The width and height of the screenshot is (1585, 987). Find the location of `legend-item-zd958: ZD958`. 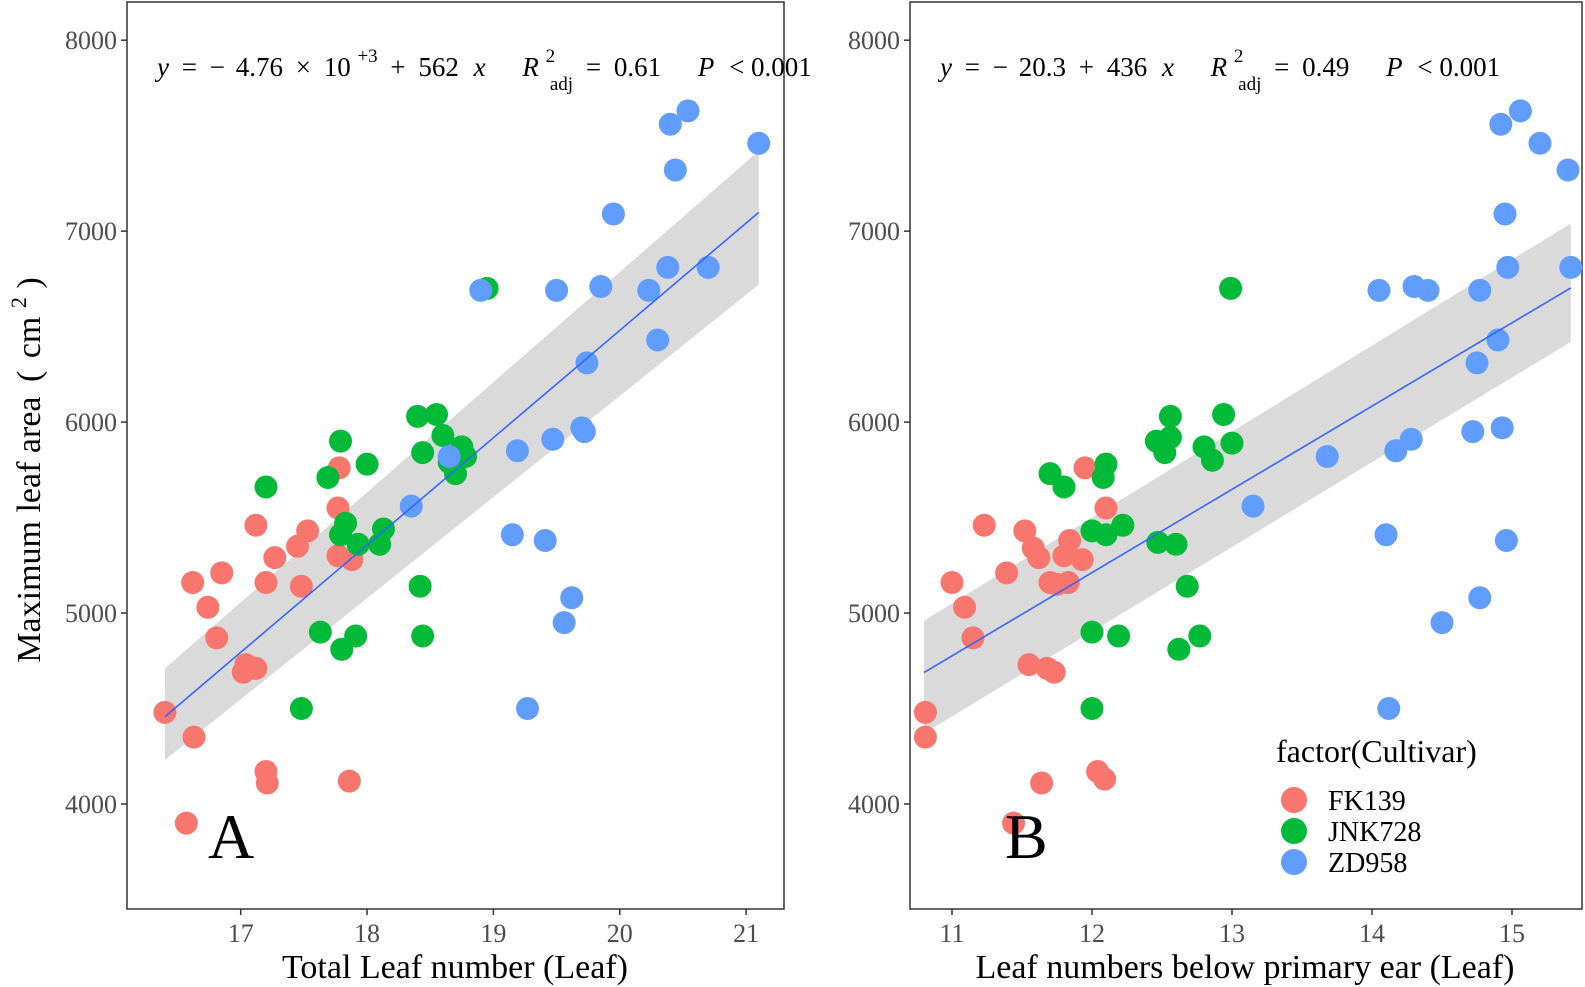

legend-item-zd958: ZD958 is located at coordinates (1344, 863).